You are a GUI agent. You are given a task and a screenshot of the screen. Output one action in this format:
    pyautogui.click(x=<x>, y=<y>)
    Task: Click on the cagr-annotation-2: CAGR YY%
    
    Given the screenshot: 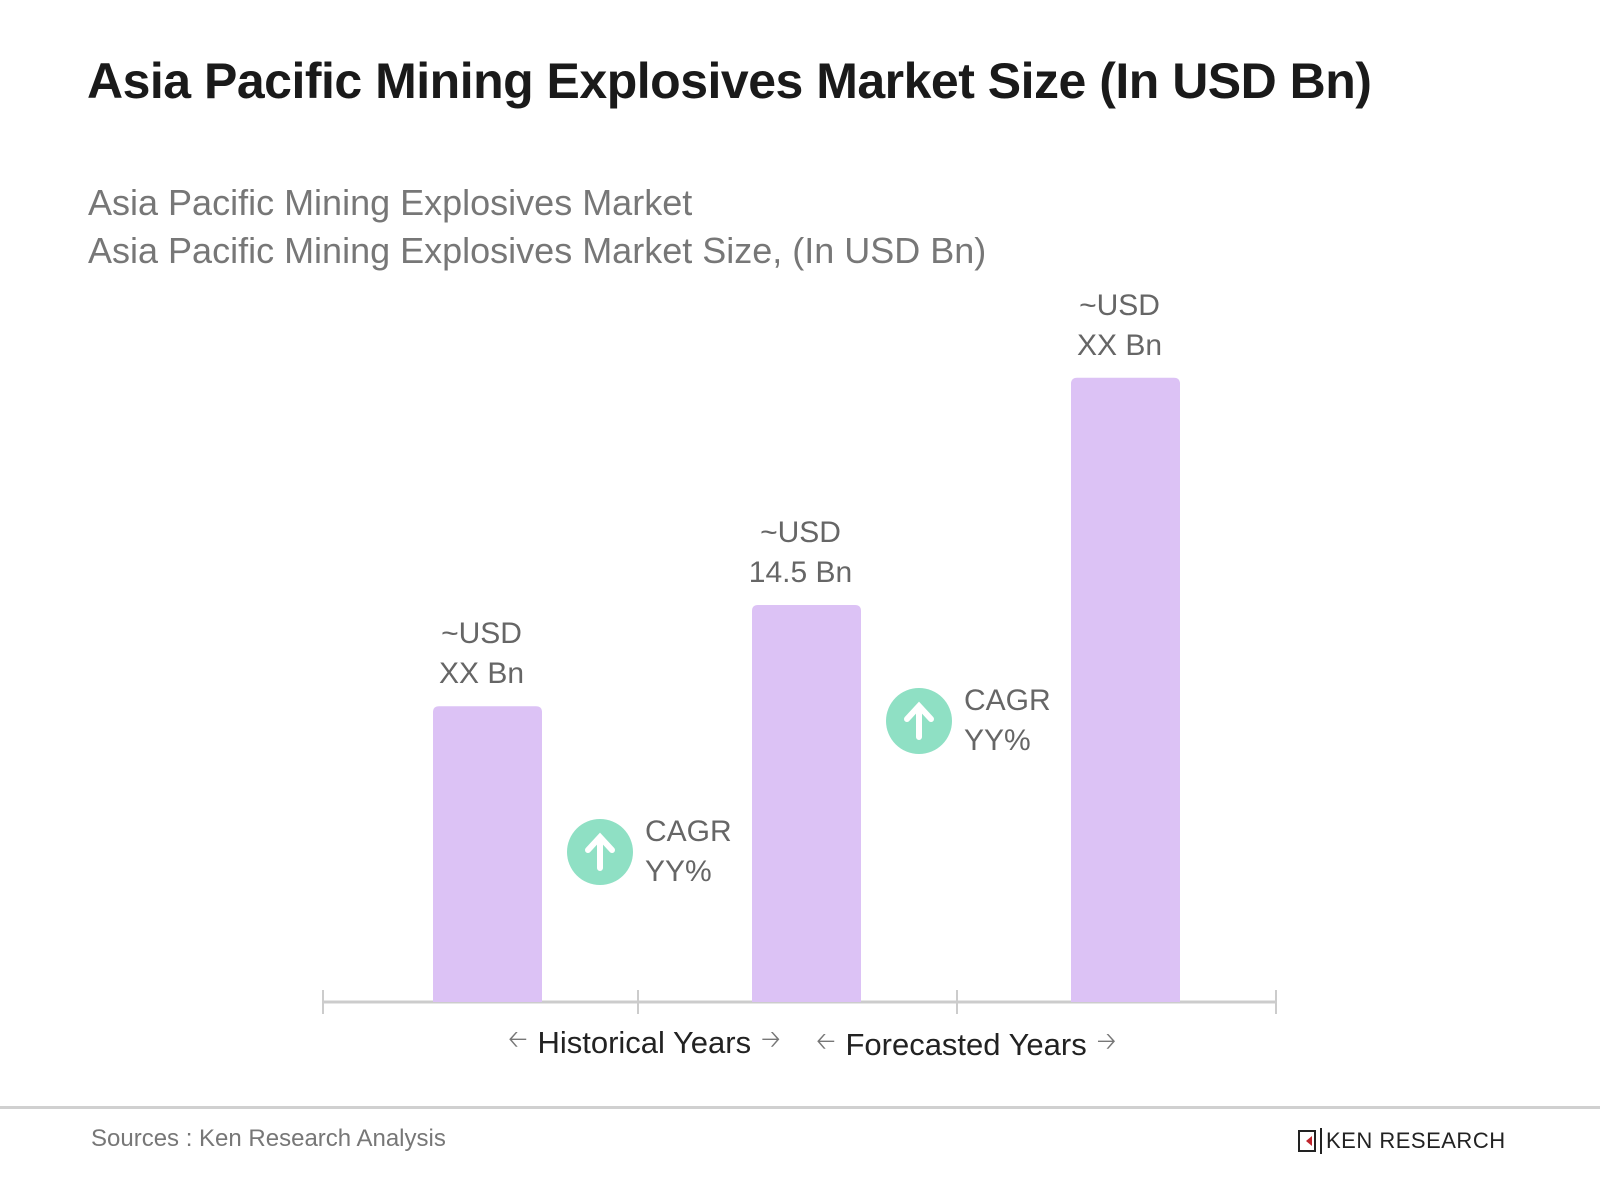 What is the action you would take?
    pyautogui.click(x=968, y=721)
    